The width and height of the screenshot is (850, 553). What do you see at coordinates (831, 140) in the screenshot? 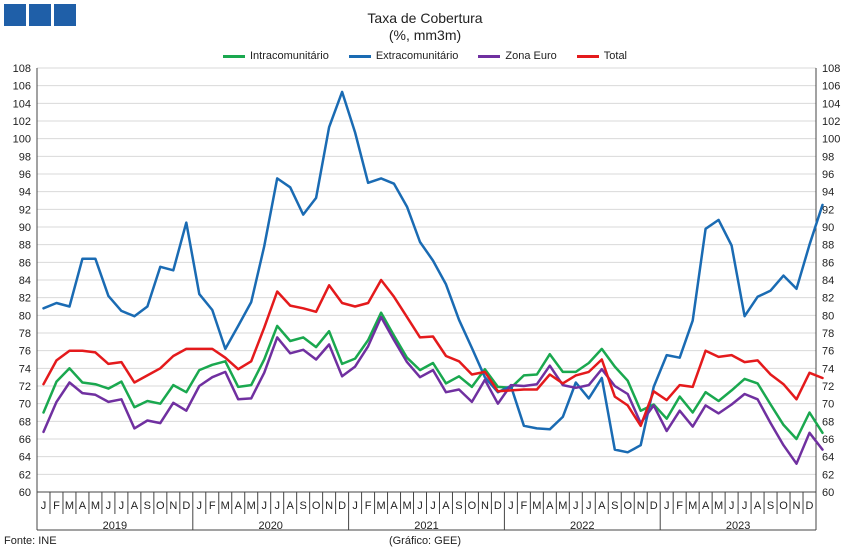
I see `y-tick-label-right: 100` at bounding box center [831, 140].